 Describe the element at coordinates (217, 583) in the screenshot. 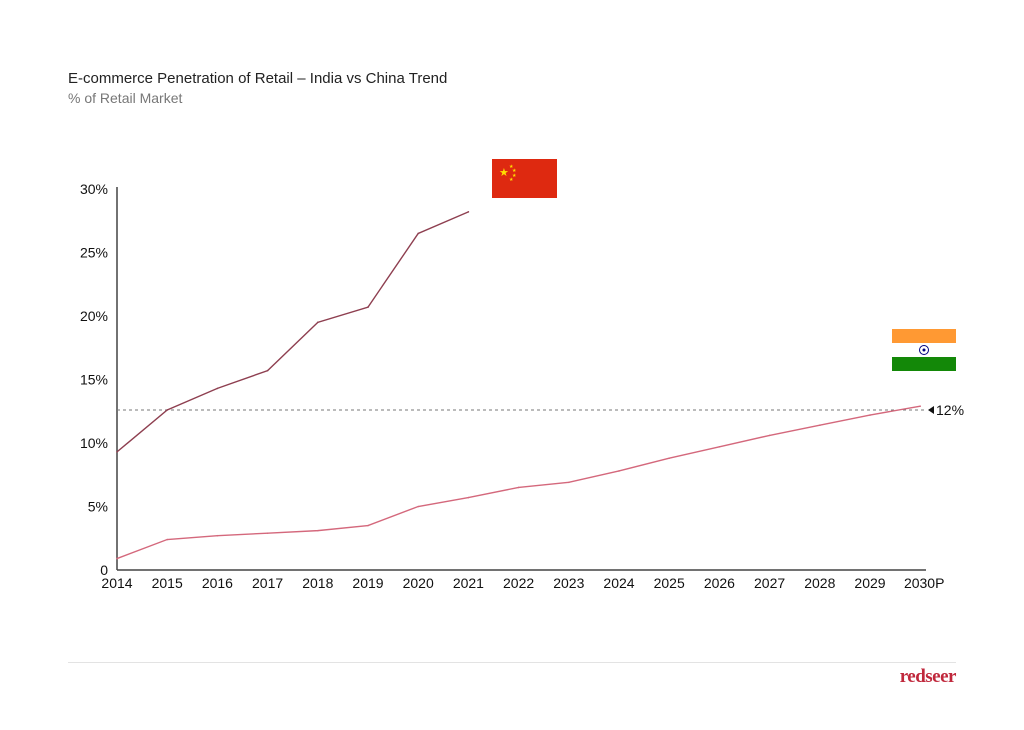

I see `x-tick-label: 2016` at that location.